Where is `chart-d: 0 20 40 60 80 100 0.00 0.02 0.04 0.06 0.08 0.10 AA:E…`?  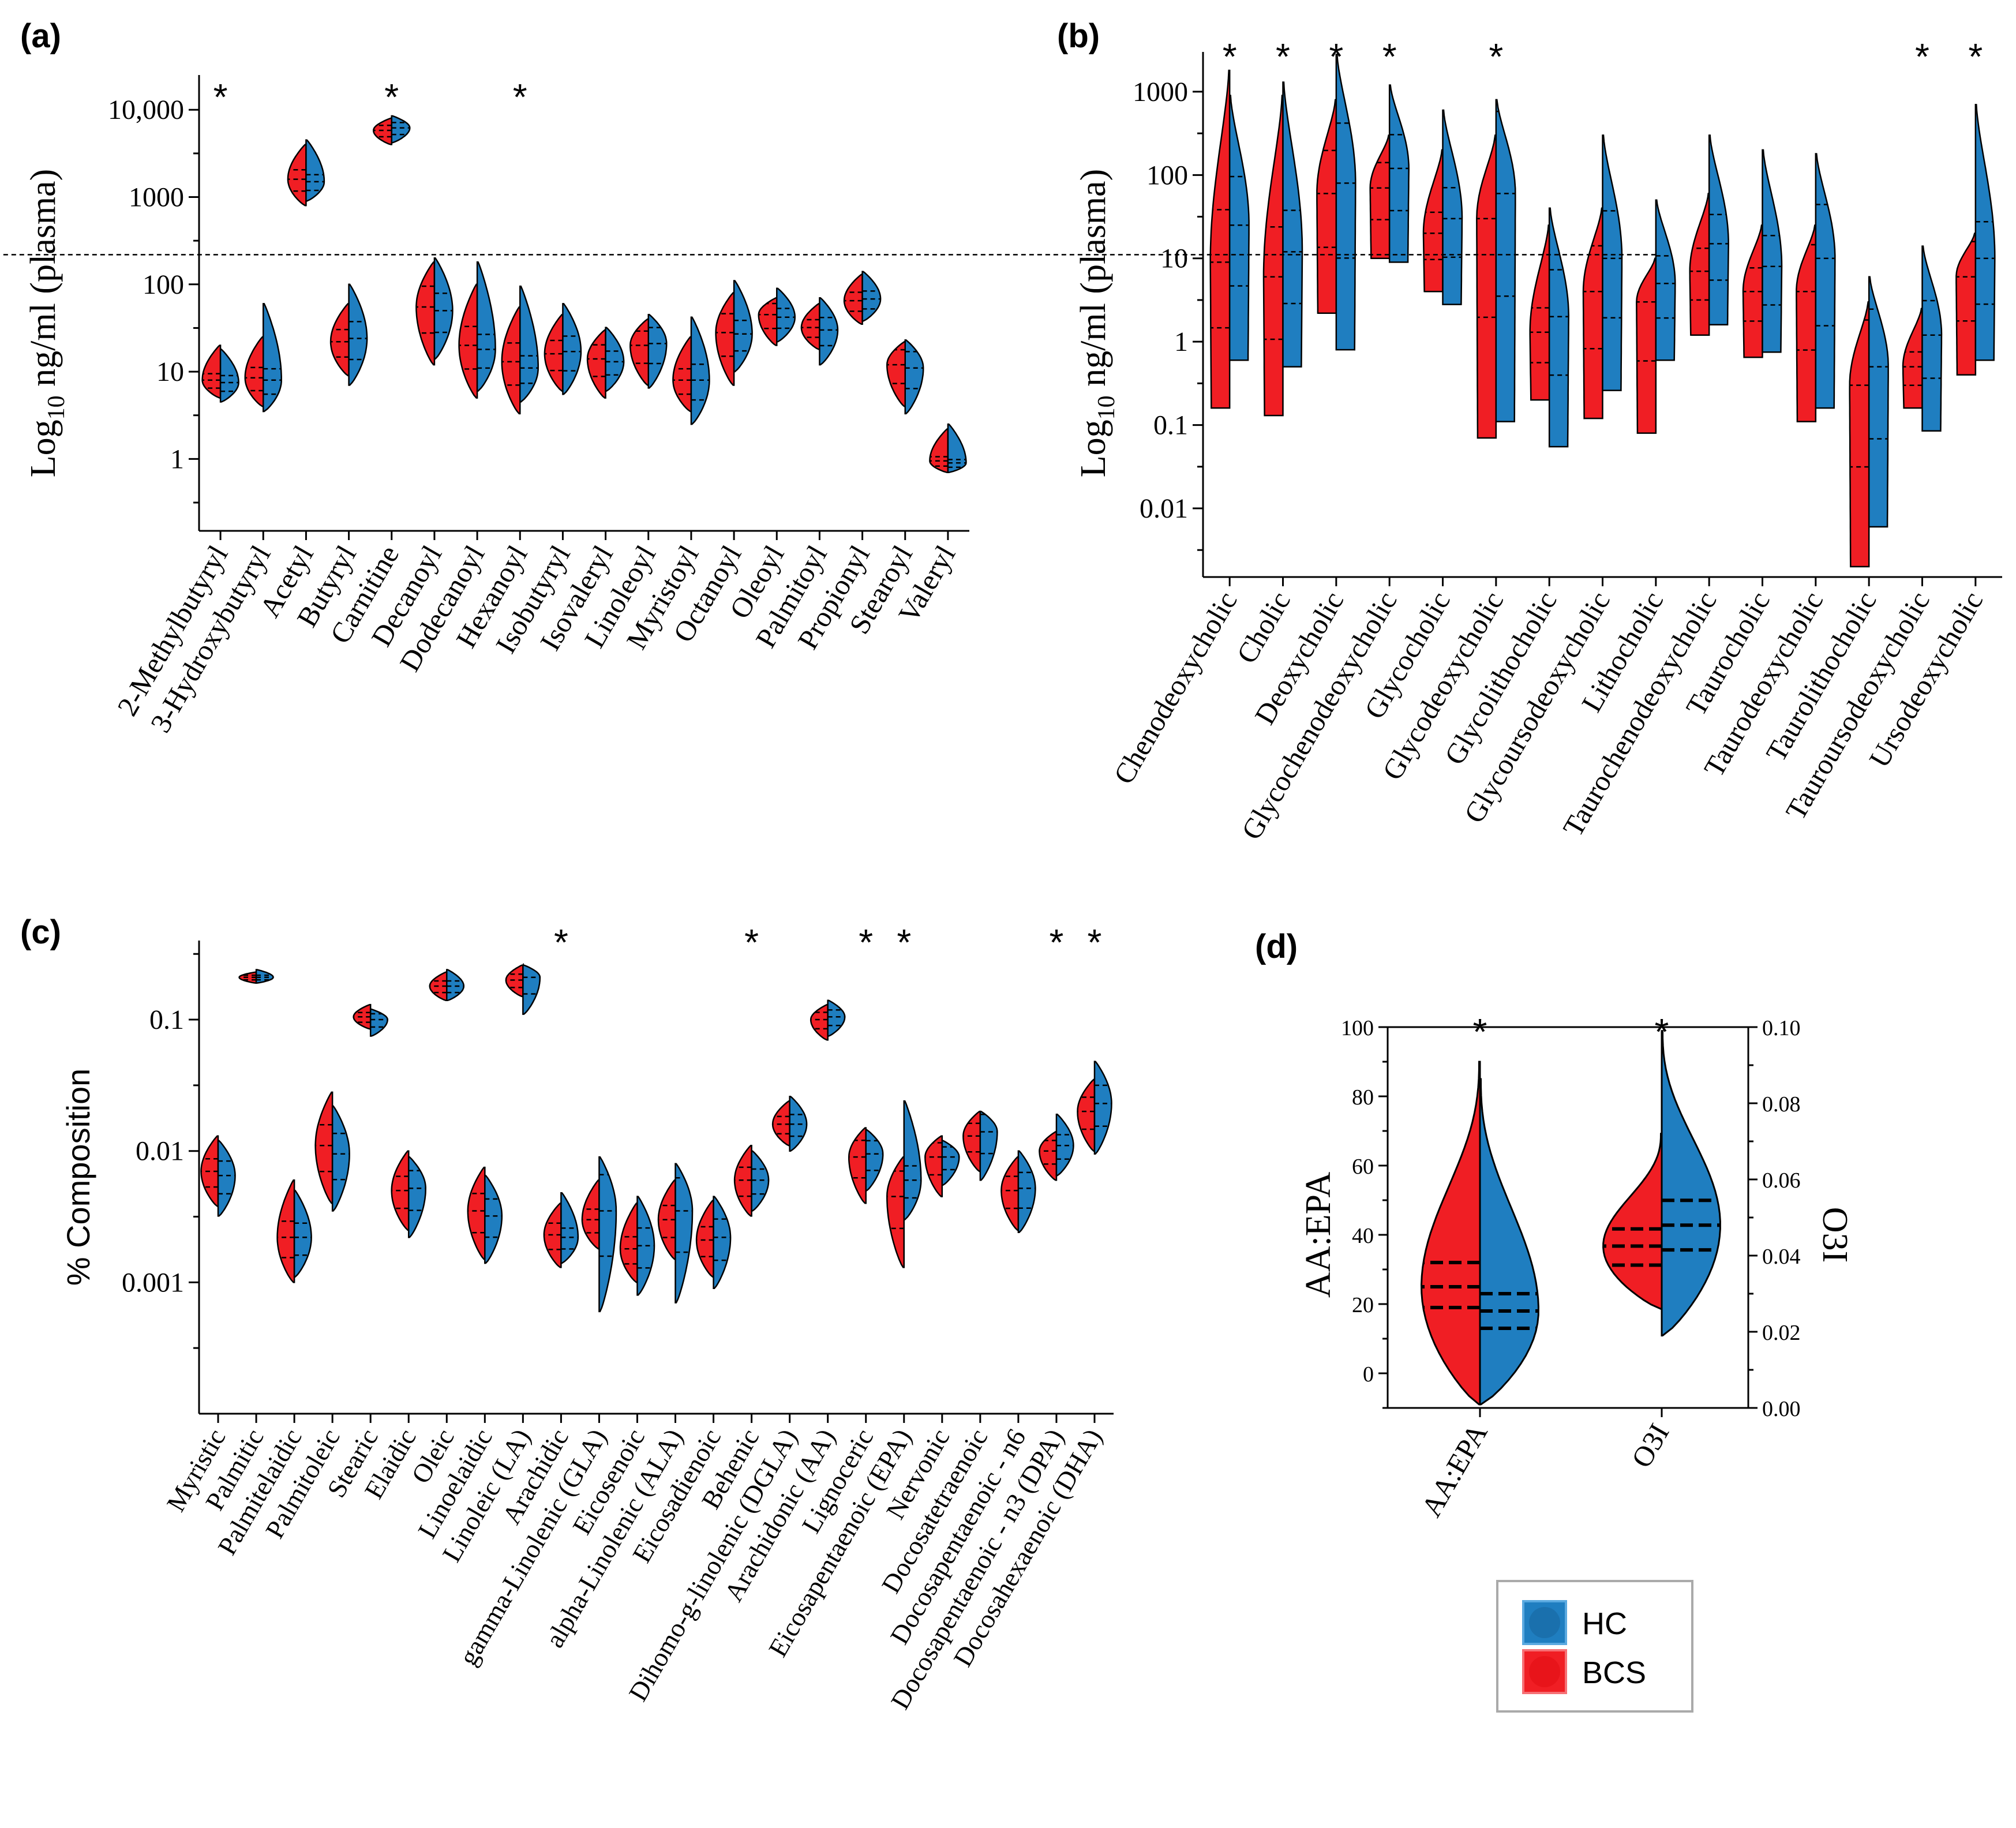
chart-d: 0 20 40 60 80 100 0.00 0.02 0.04 0.06 0.08 0.10 AA:E… is located at coordinates (1571, 1266).